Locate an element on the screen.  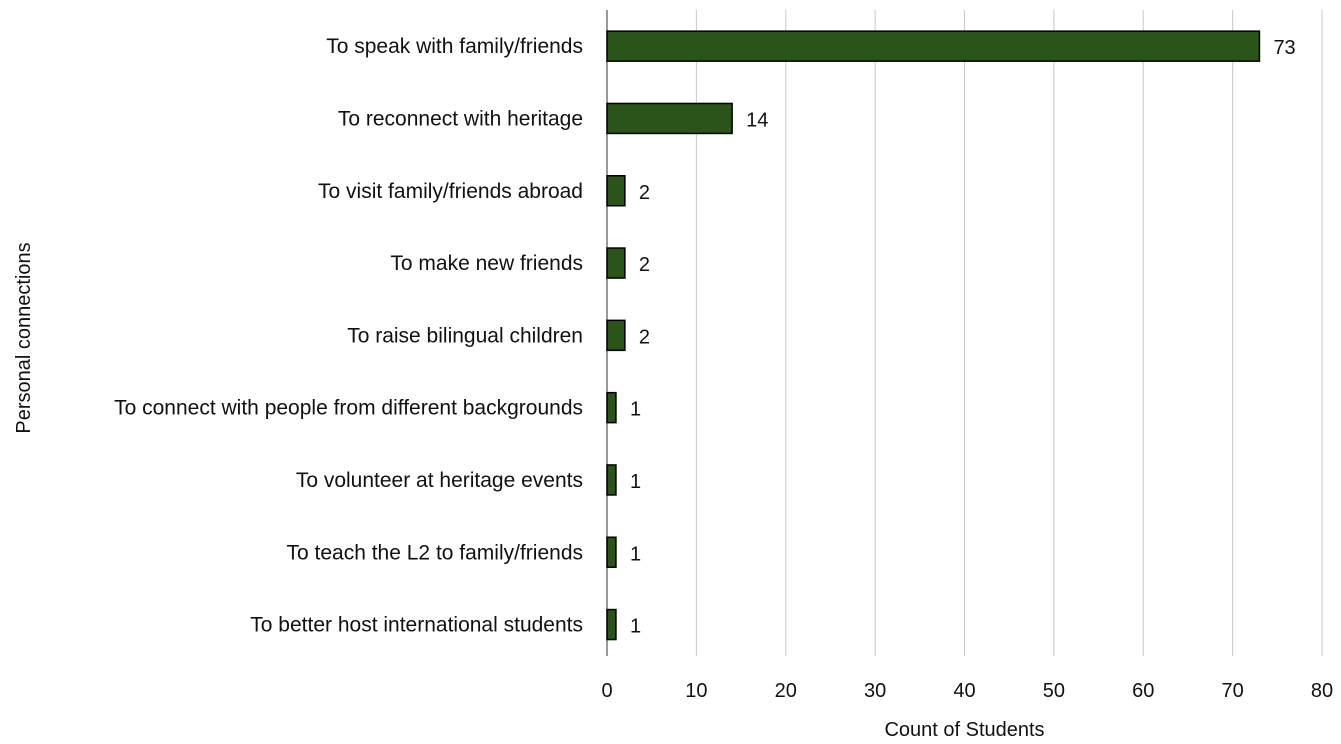
category-label: To teach the L2 to family/friends is located at coordinates (435, 552).